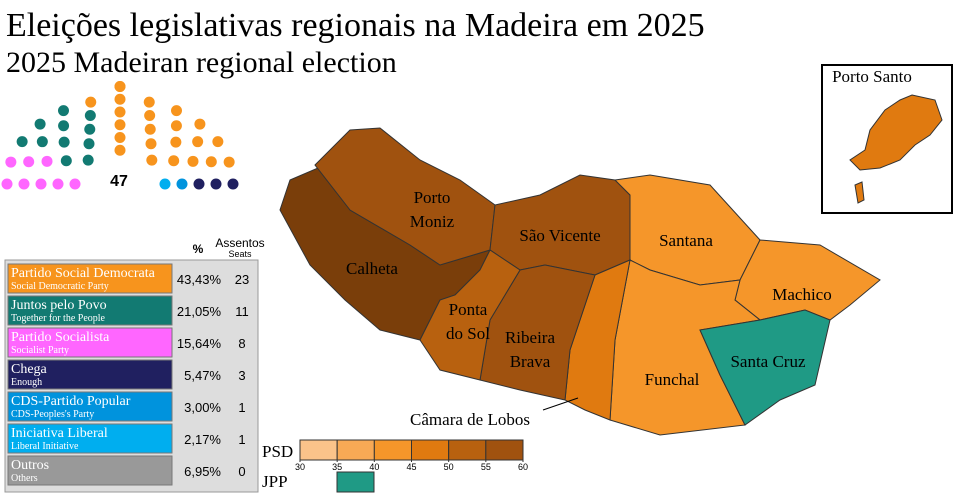  I want to click on legend-label: PSD, so click(277, 451).